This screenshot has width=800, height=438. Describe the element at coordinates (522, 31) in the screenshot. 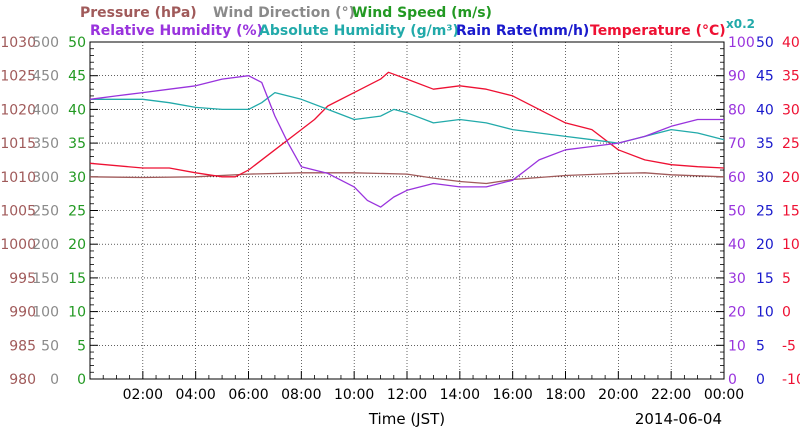

I see `legend-rain-rate: Rain Rate(mm/h)` at that location.